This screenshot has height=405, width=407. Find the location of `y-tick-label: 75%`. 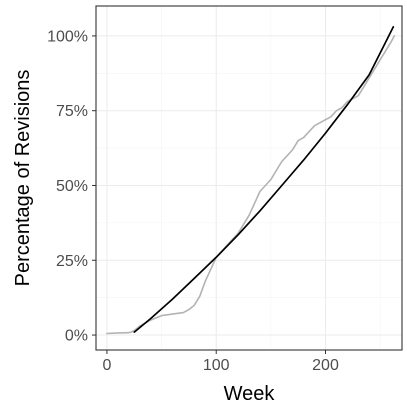

y-tick-label: 75% is located at coordinates (72, 111).